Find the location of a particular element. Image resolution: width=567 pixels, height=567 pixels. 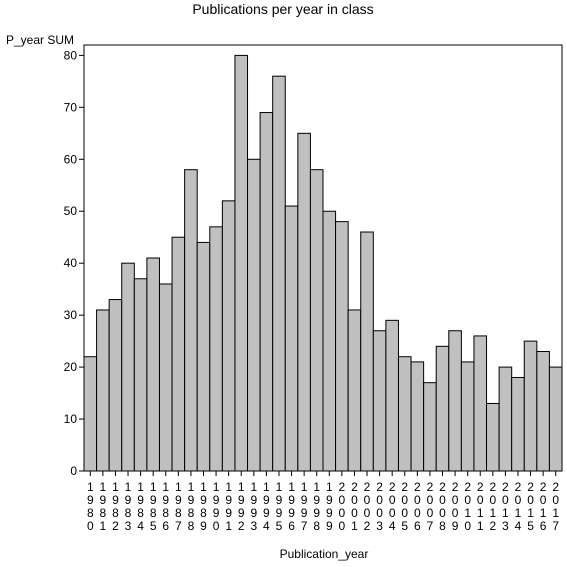

bar-2016 is located at coordinates (543, 411).